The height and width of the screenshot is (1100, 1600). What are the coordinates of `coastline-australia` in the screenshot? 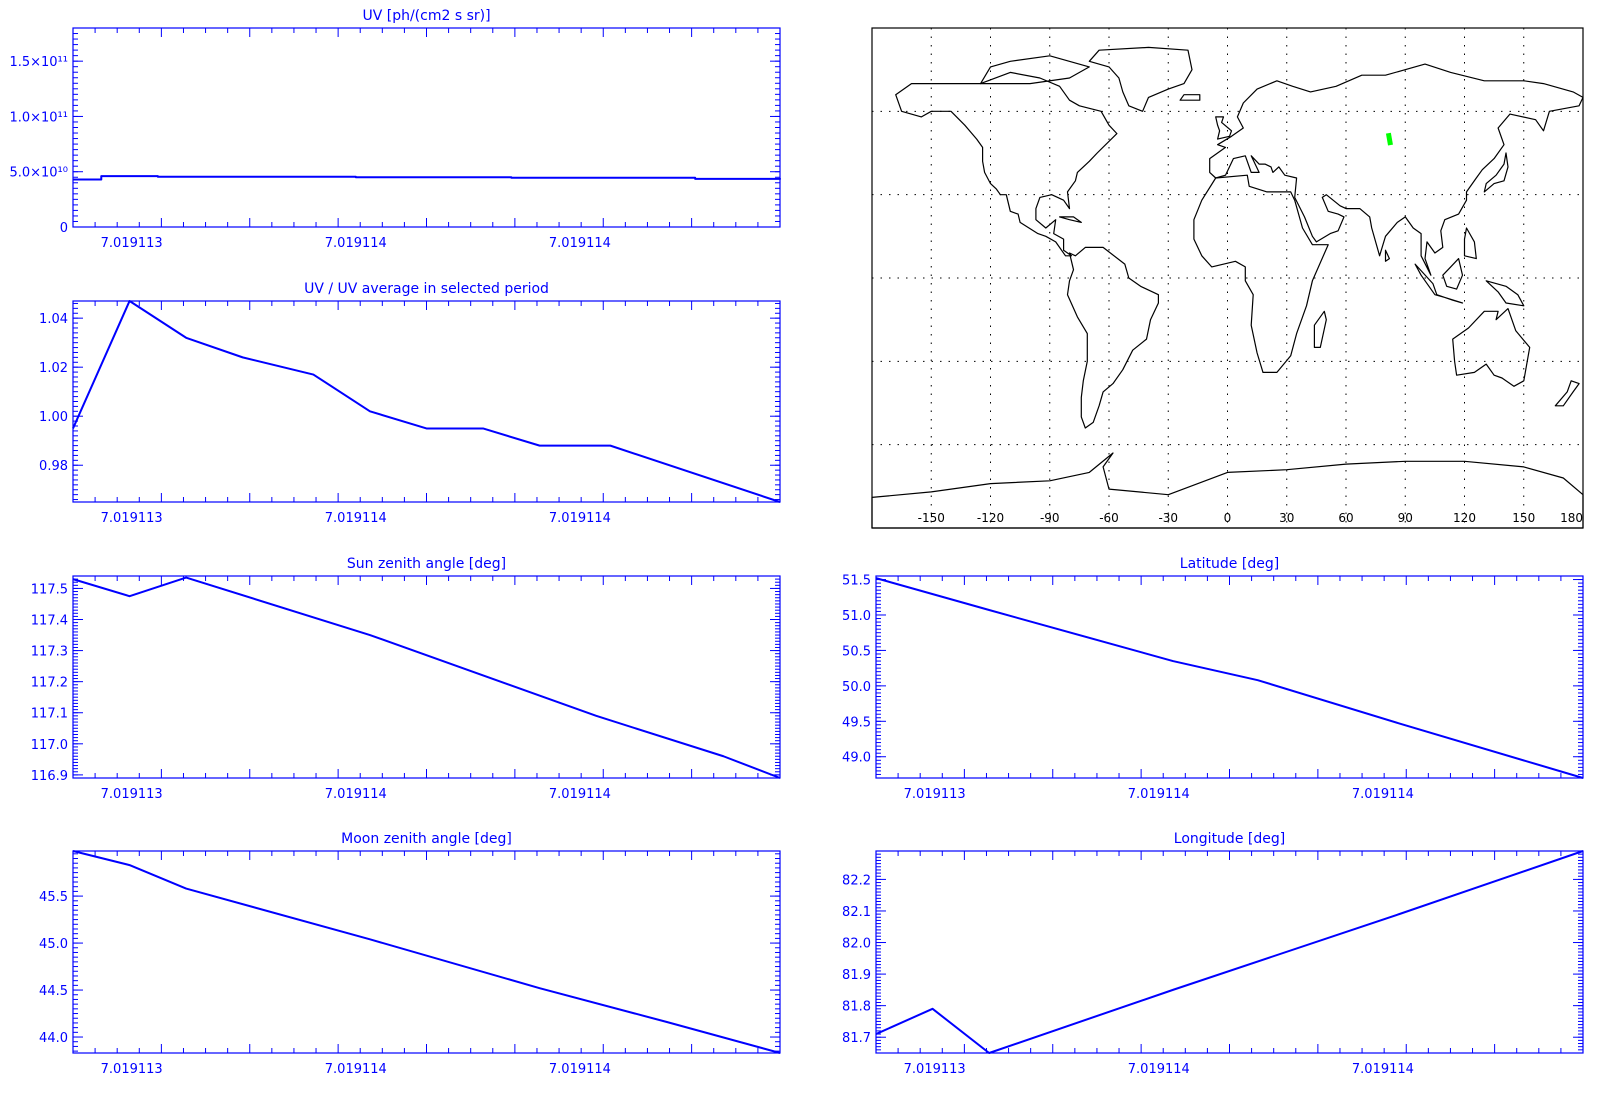 It's located at (1491, 347).